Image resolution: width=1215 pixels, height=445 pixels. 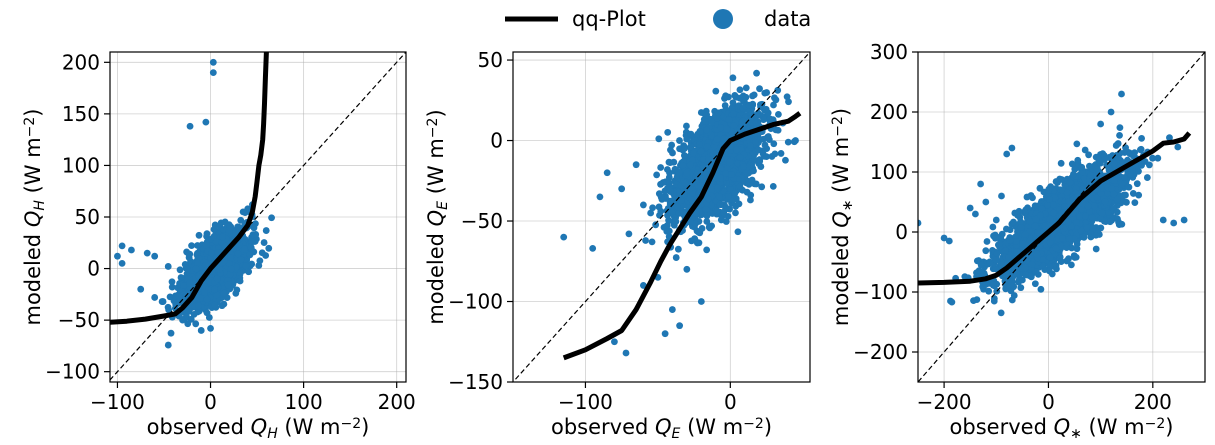 I want to click on x-tick-label: 0, so click(x=210, y=402).